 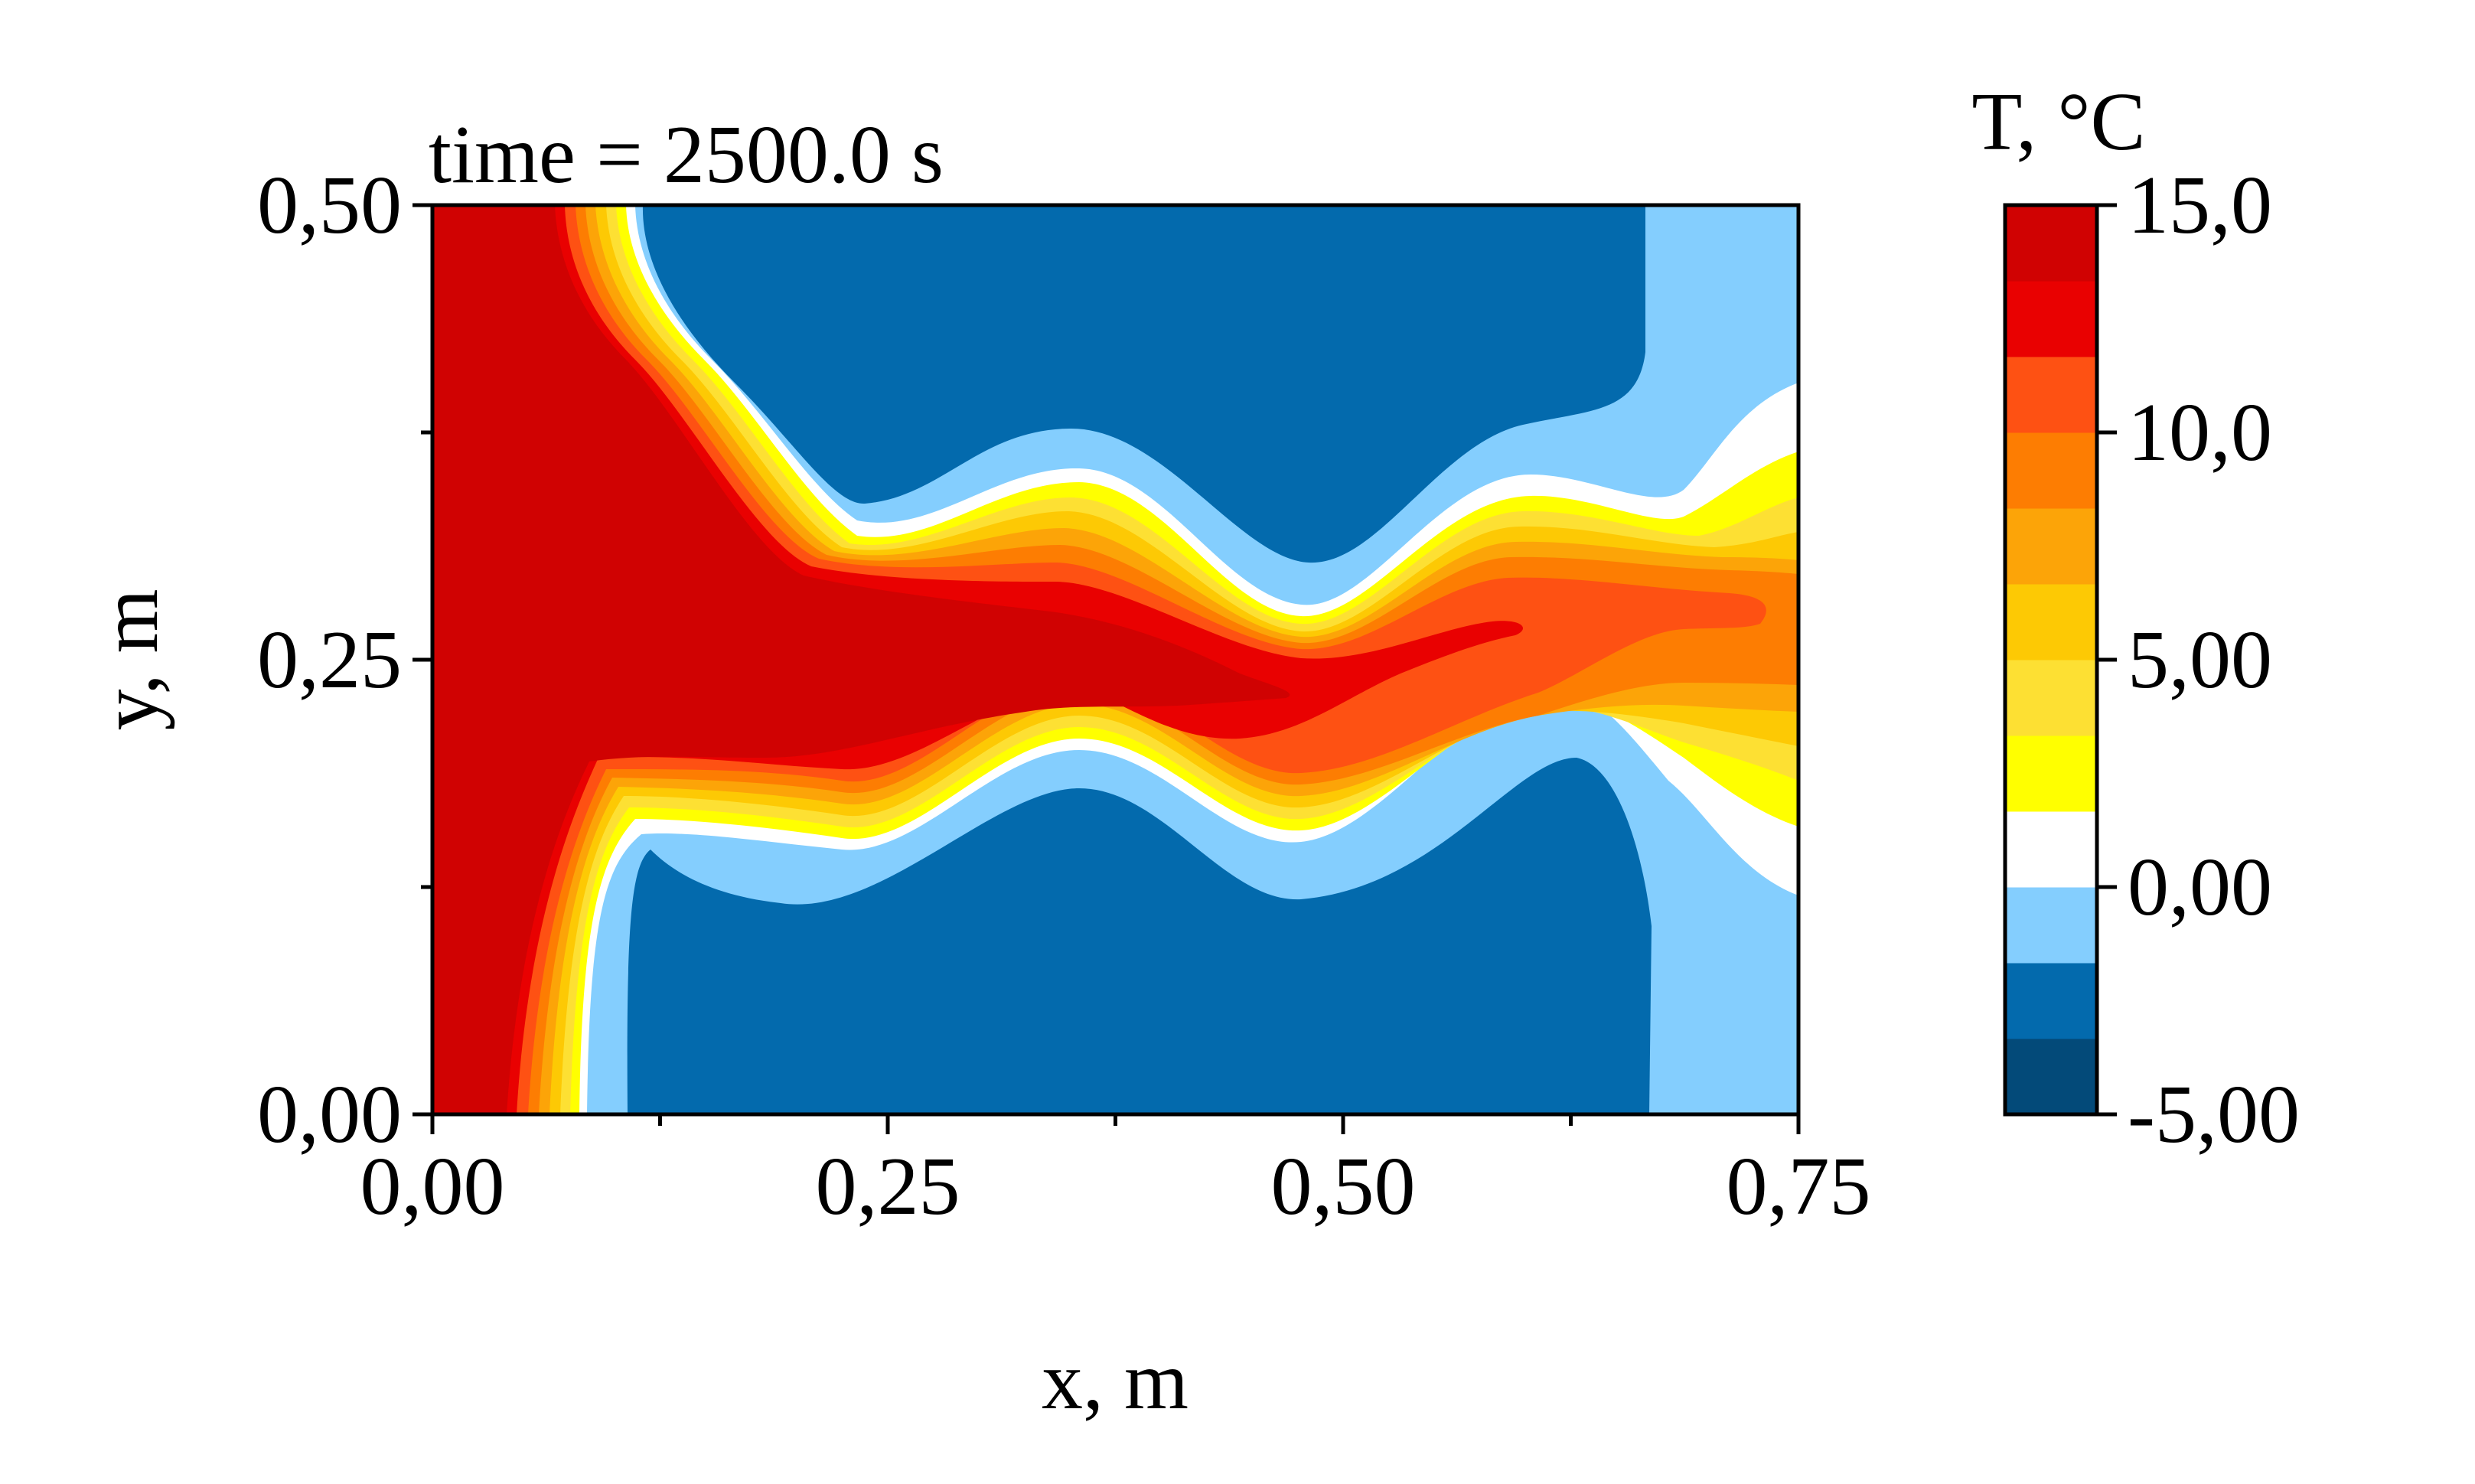 I want to click on colorbar: 15,0 10,0 5,00 0,00 -5,00, so click(x=2151, y=660).